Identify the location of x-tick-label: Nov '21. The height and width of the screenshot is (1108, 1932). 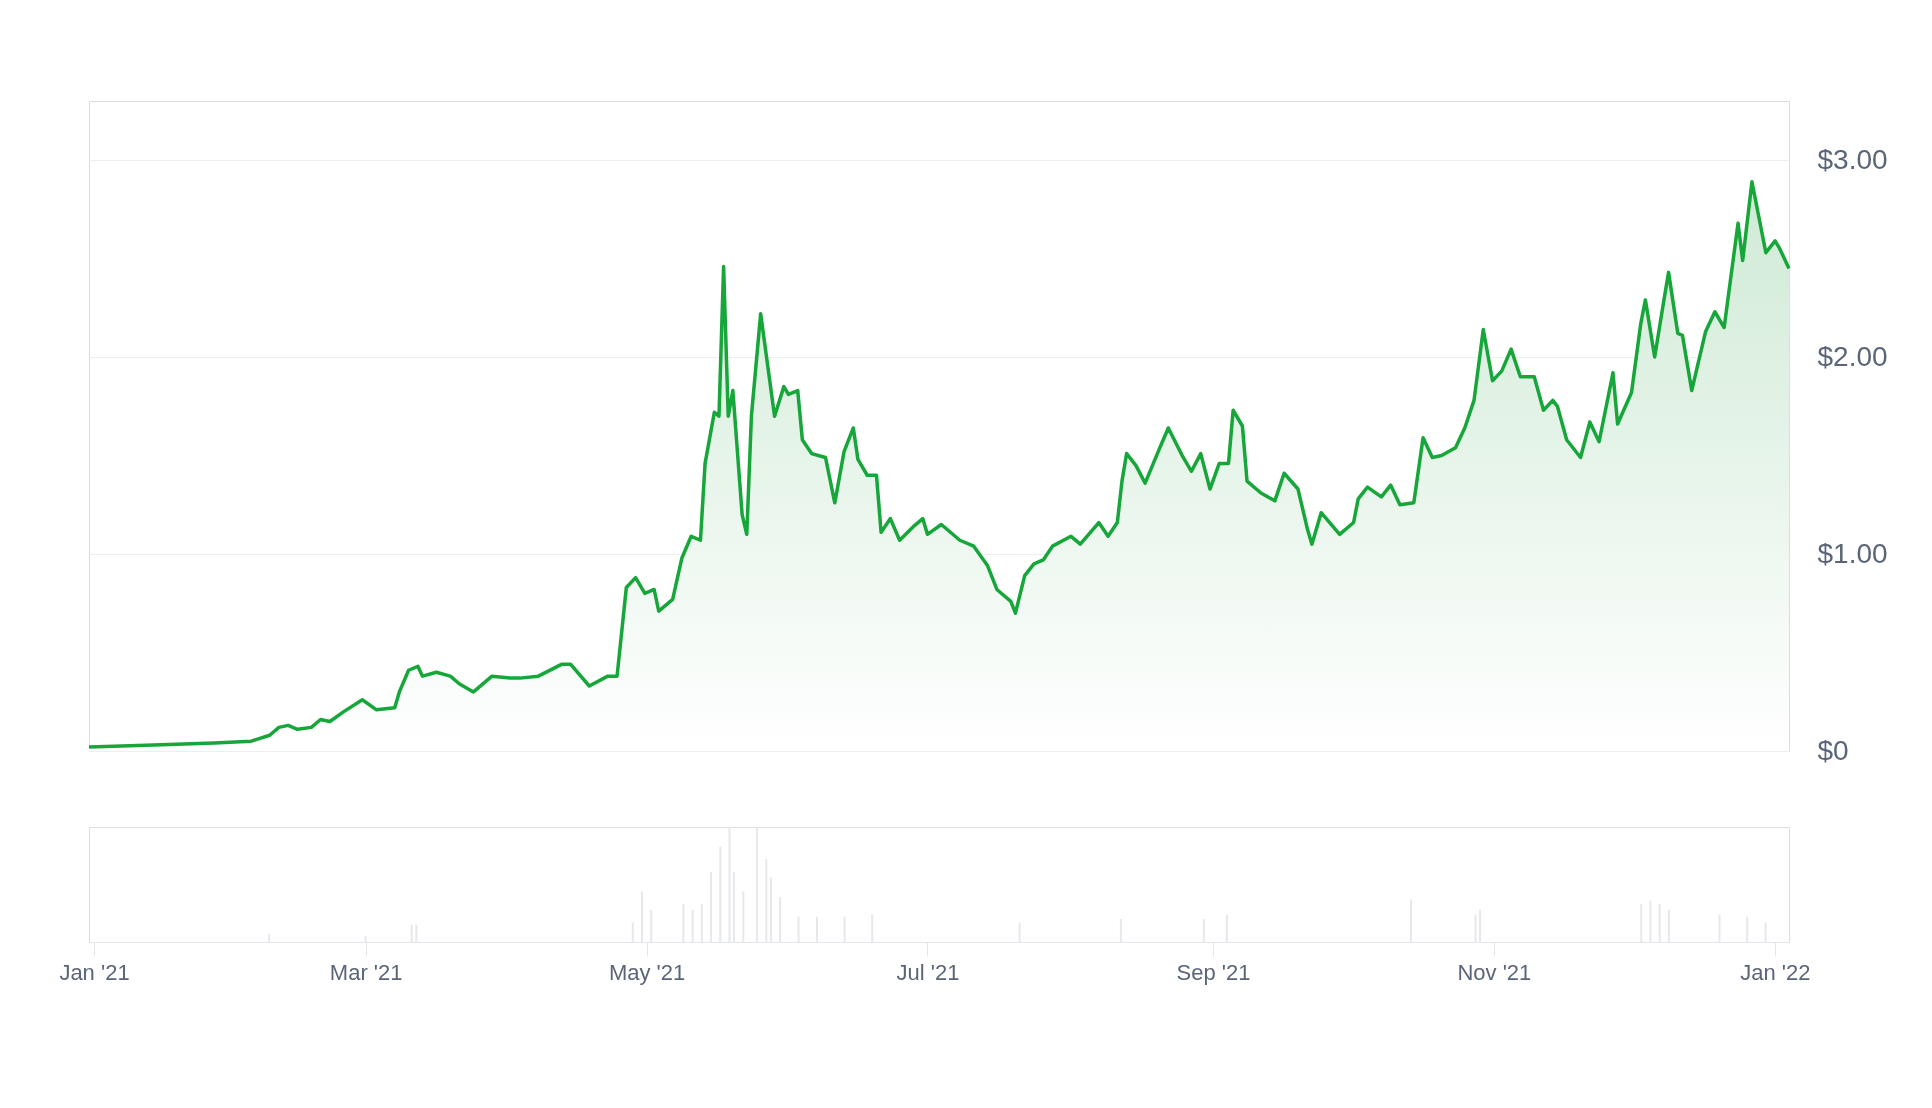
(1494, 972).